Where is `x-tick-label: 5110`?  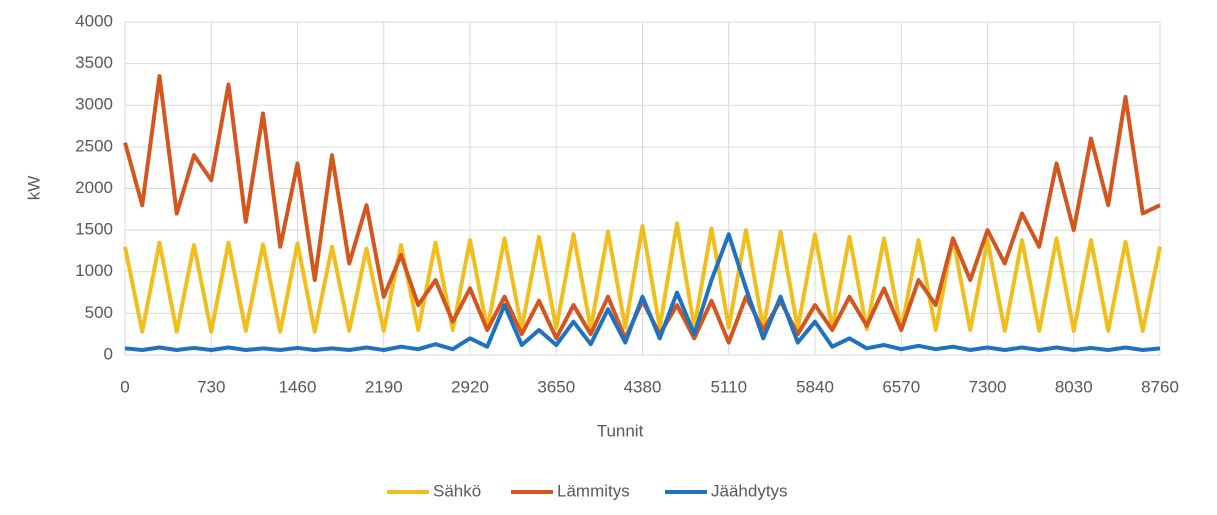
x-tick-label: 5110 is located at coordinates (728, 386).